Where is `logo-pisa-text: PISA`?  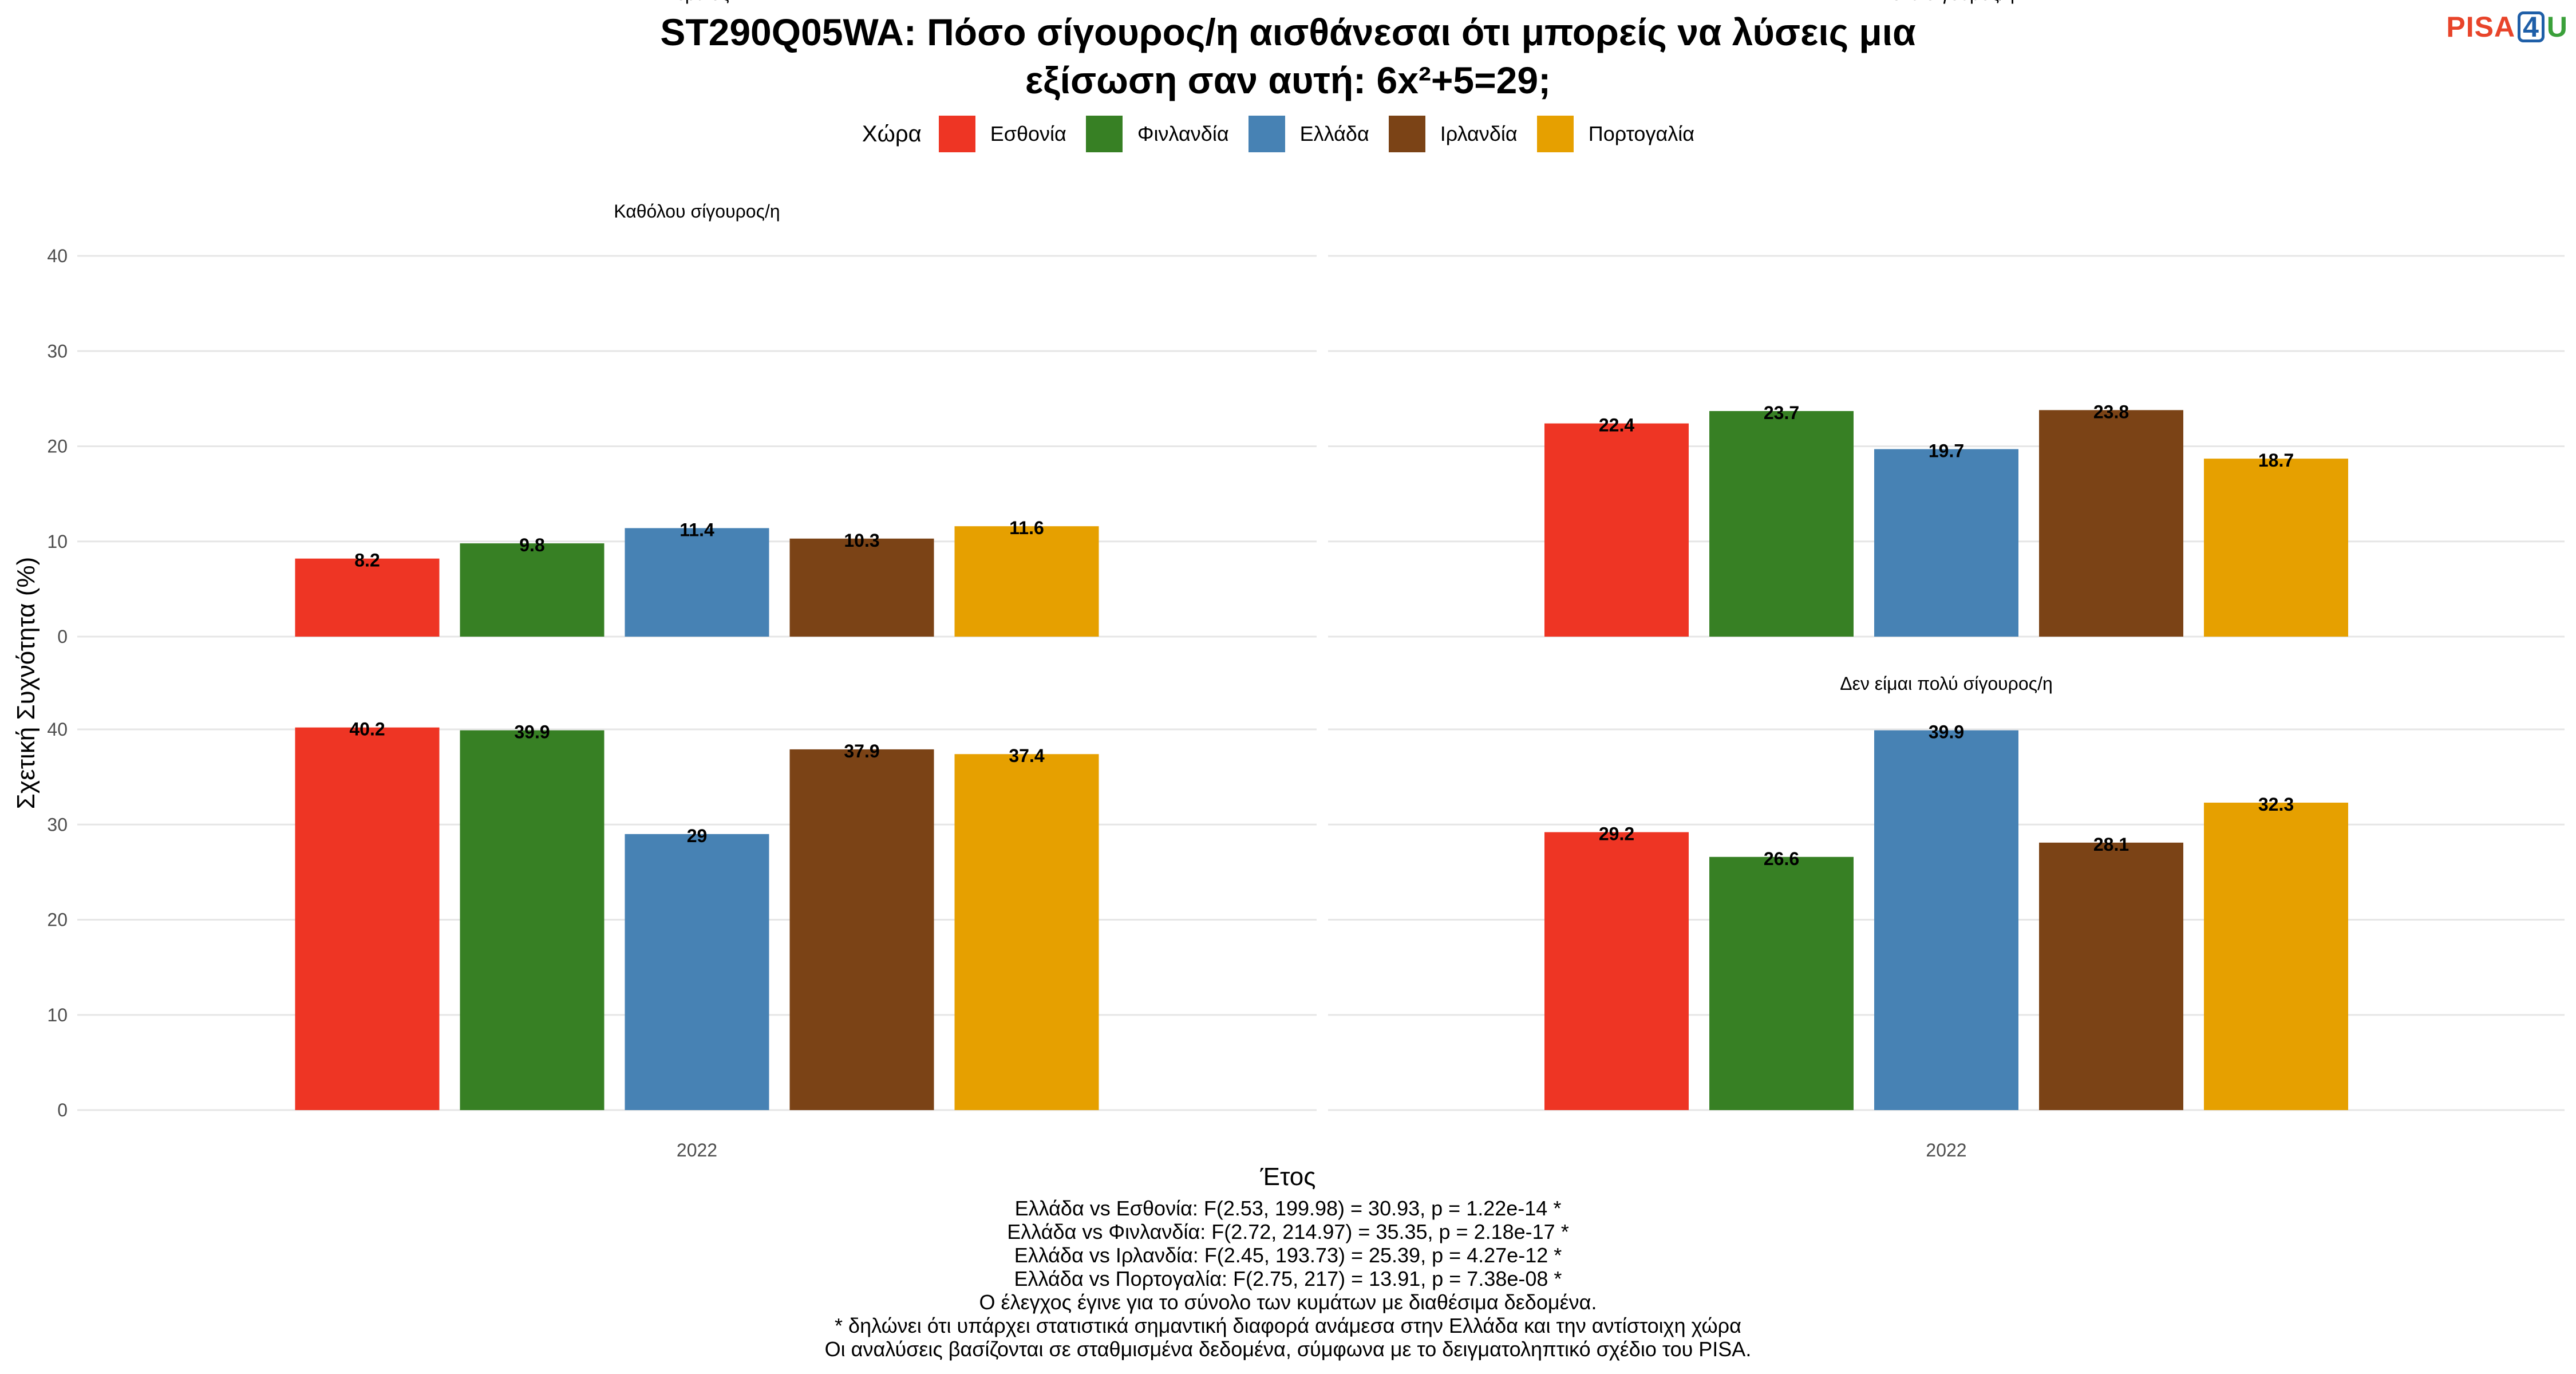
logo-pisa-text: PISA is located at coordinates (2481, 27).